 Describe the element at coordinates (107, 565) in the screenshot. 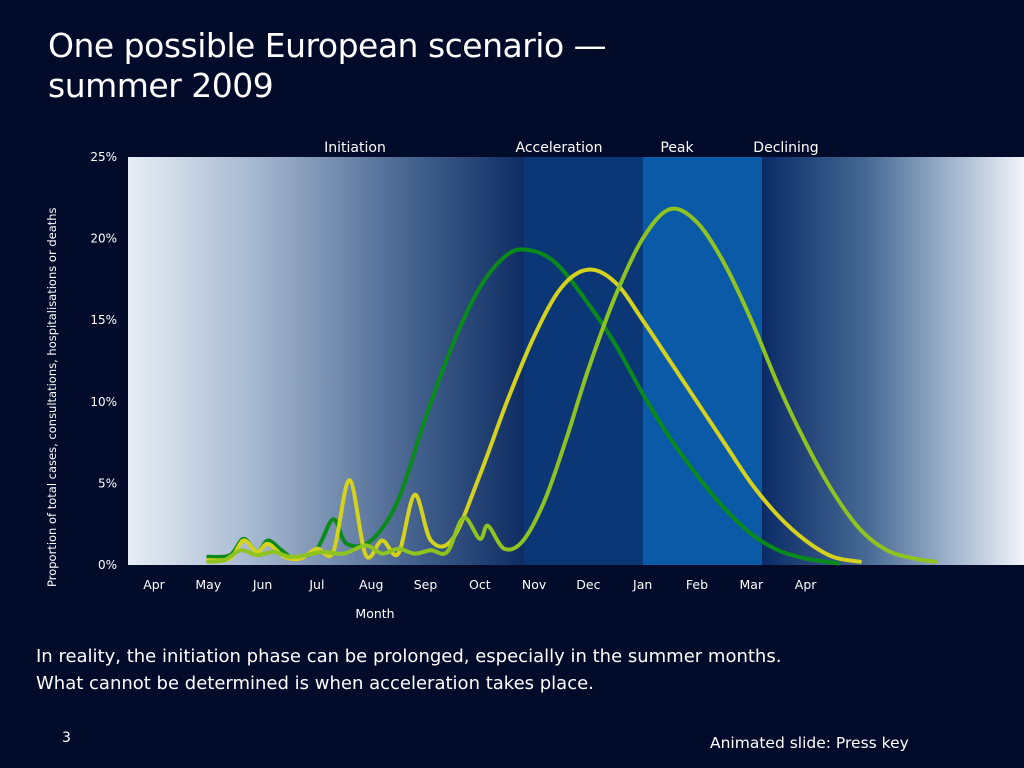

I see `y-tick-label: 0%` at that location.